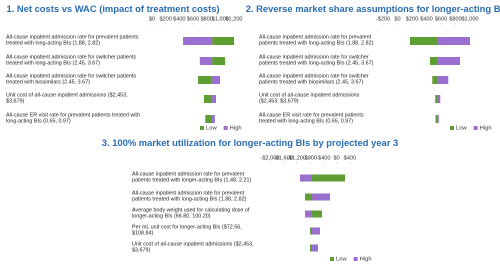  What do you see at coordinates (383, 19) in the screenshot?
I see `x-tick-label: -$200` at bounding box center [383, 19].